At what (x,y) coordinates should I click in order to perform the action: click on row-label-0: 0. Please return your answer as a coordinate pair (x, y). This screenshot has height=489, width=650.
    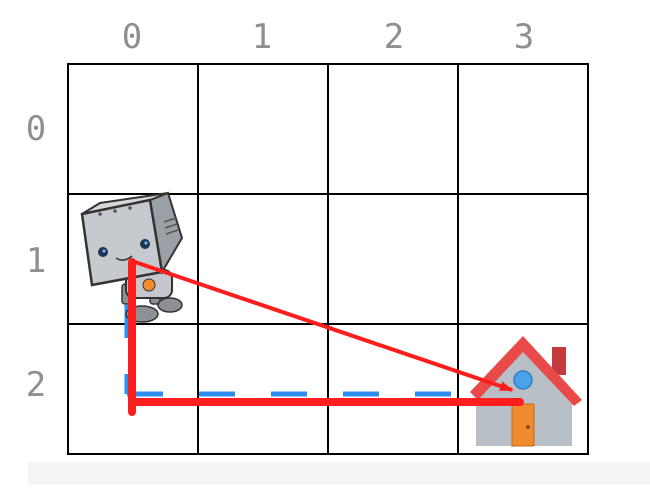
    Looking at the image, I should click on (36, 129).